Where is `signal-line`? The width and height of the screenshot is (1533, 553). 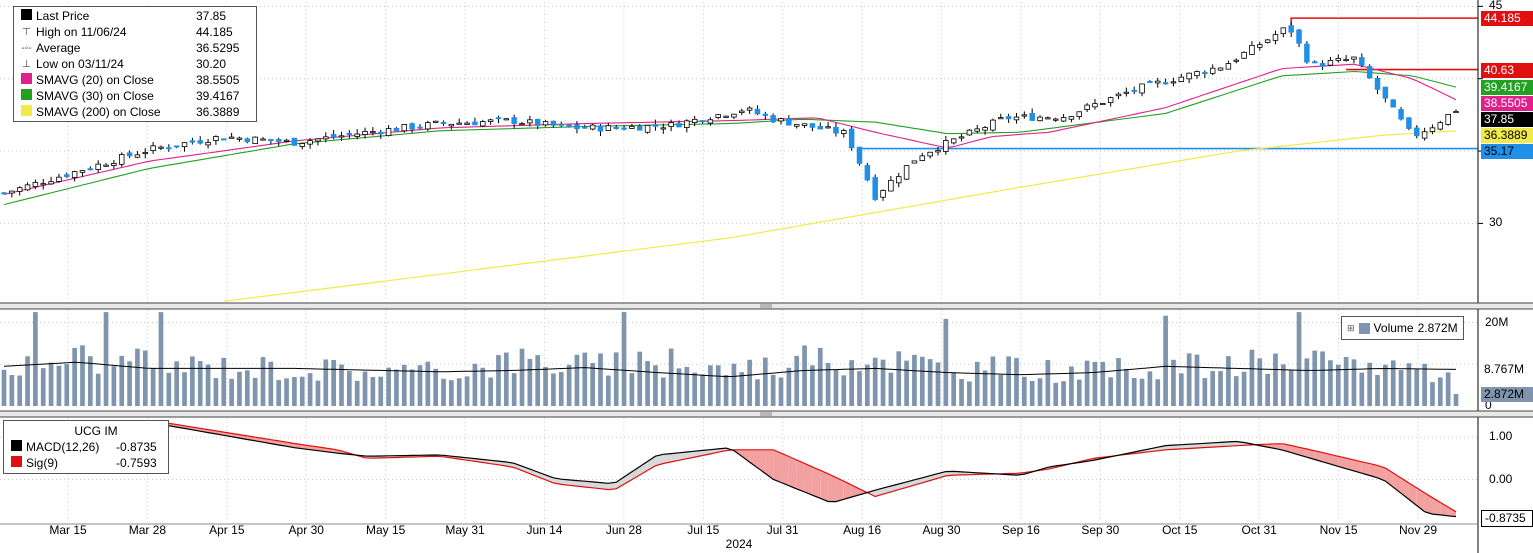
signal-line is located at coordinates (805, 466).